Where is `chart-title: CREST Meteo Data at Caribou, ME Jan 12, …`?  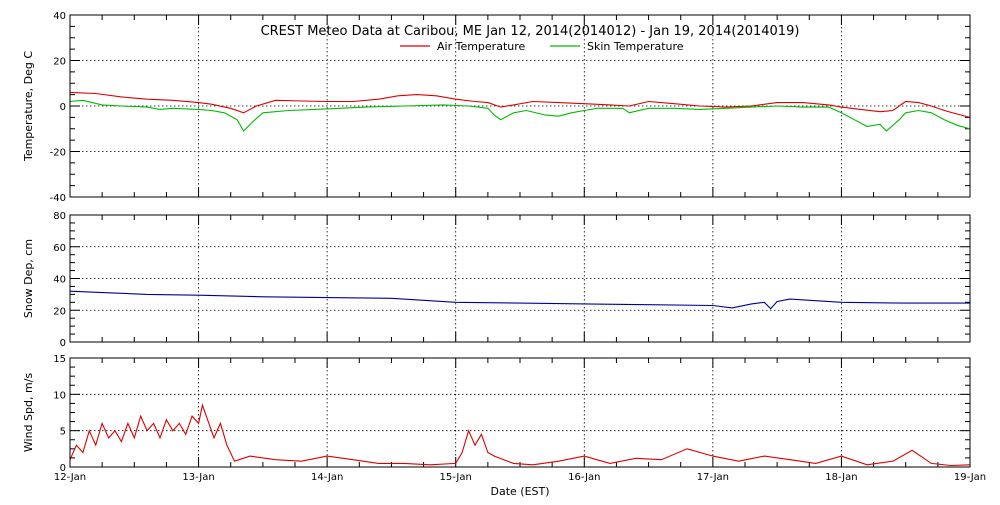 chart-title: CREST Meteo Data at Caribou, ME Jan 12, … is located at coordinates (530, 31).